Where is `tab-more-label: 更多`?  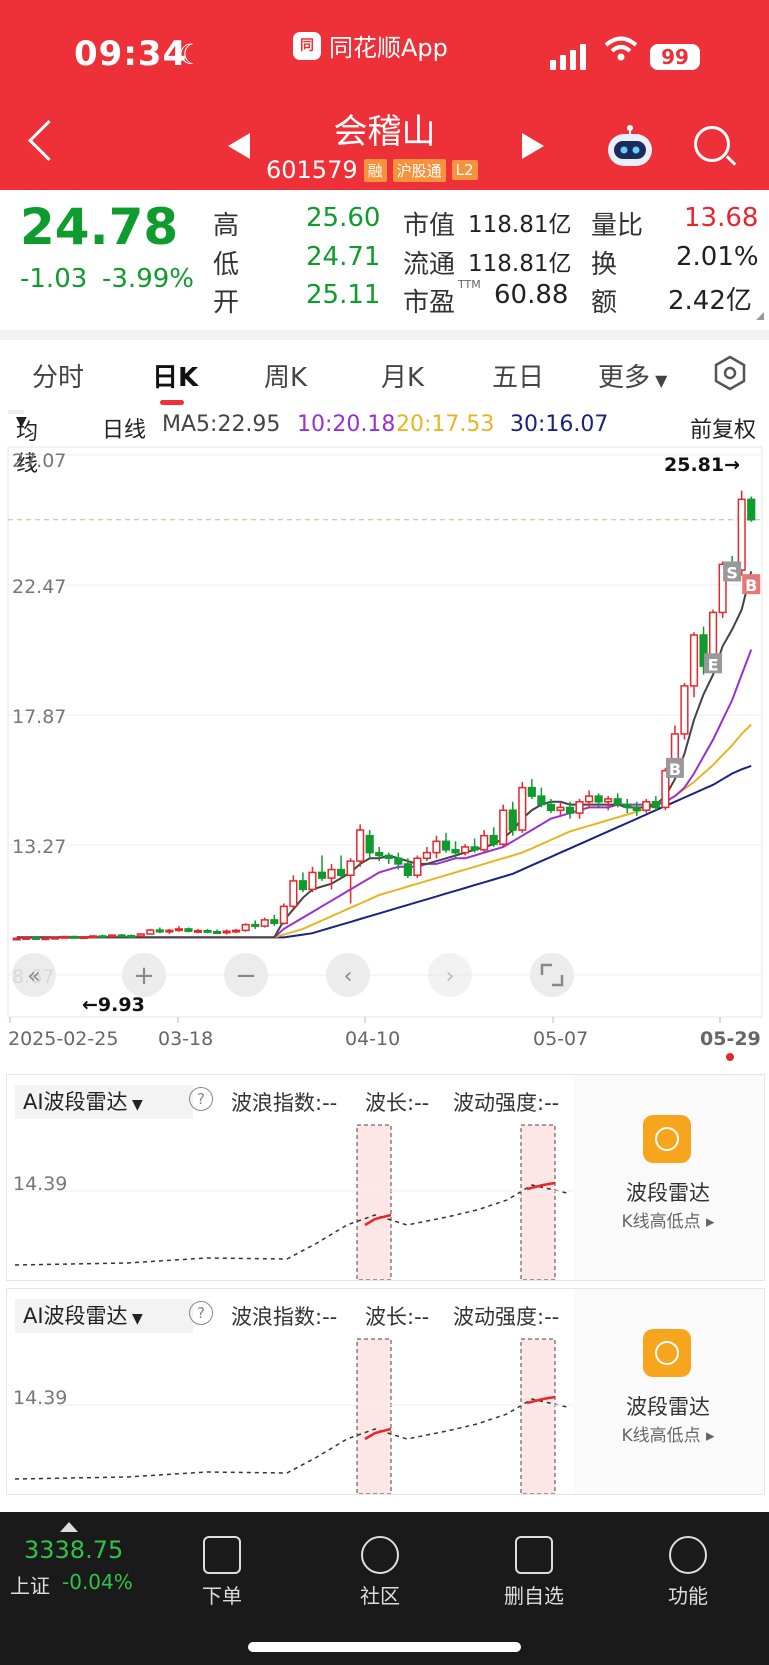
tab-more-label: 更多 is located at coordinates (624, 378).